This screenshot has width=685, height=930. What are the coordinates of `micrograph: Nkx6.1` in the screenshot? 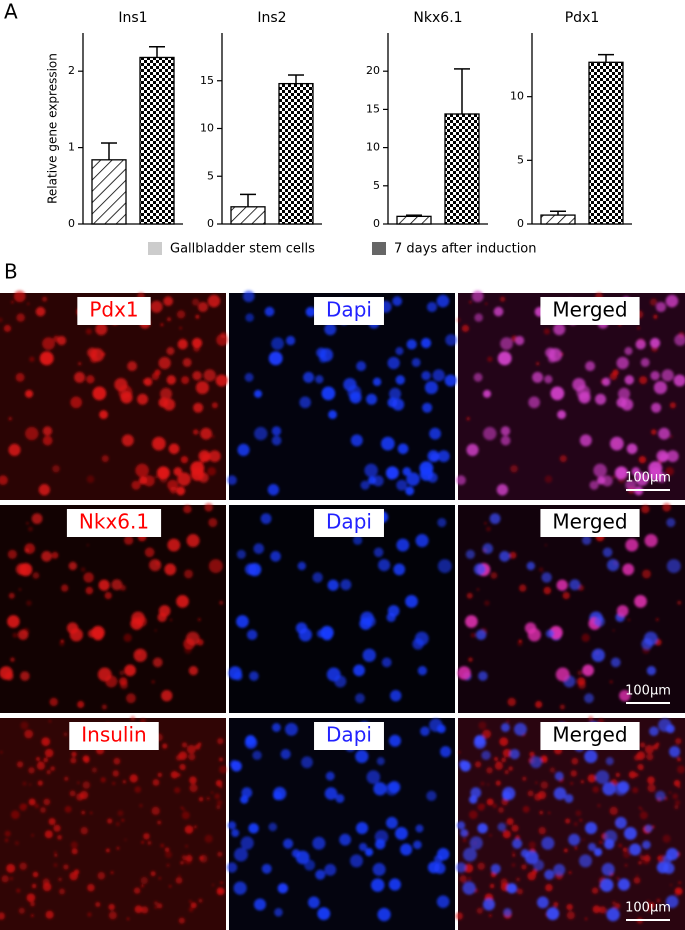 It's located at (113, 607).